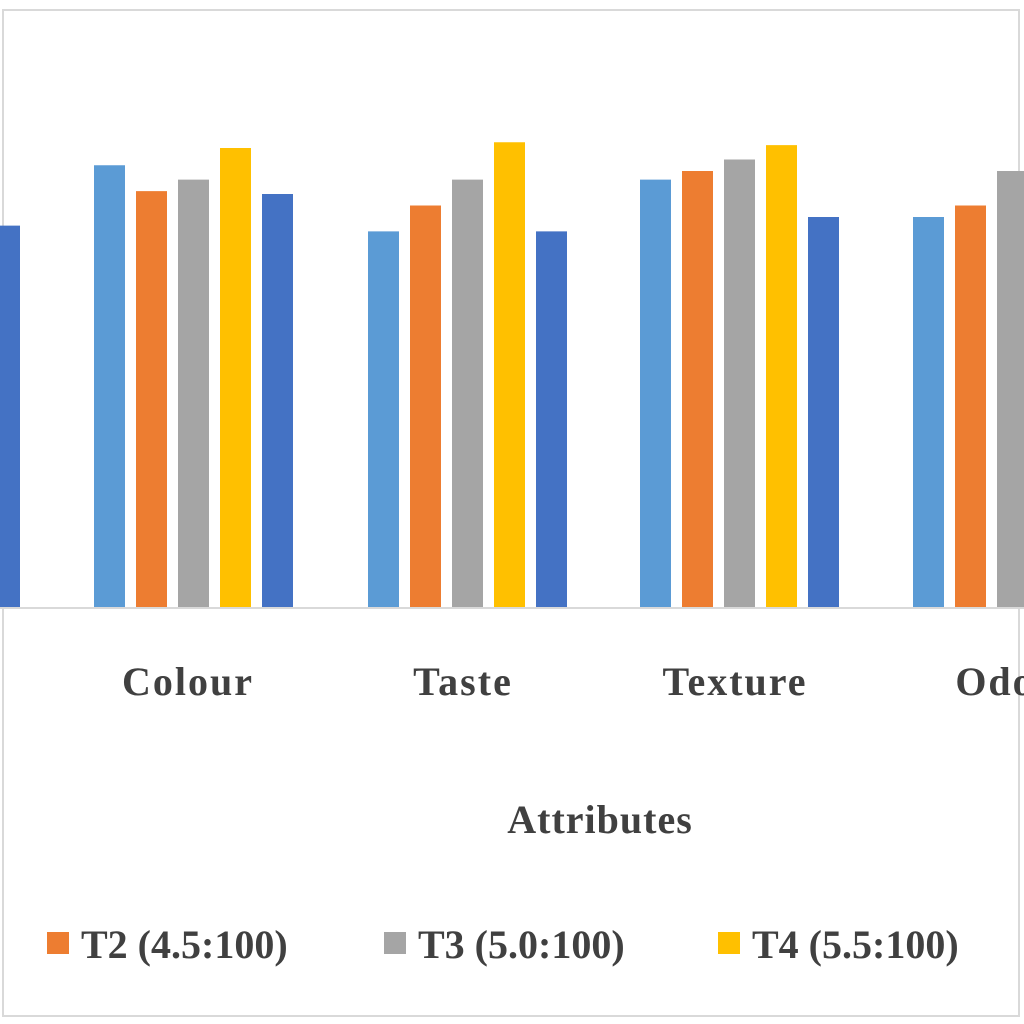  What do you see at coordinates (184, 944) in the screenshot?
I see `legend-label: T2 (4.5:100)` at bounding box center [184, 944].